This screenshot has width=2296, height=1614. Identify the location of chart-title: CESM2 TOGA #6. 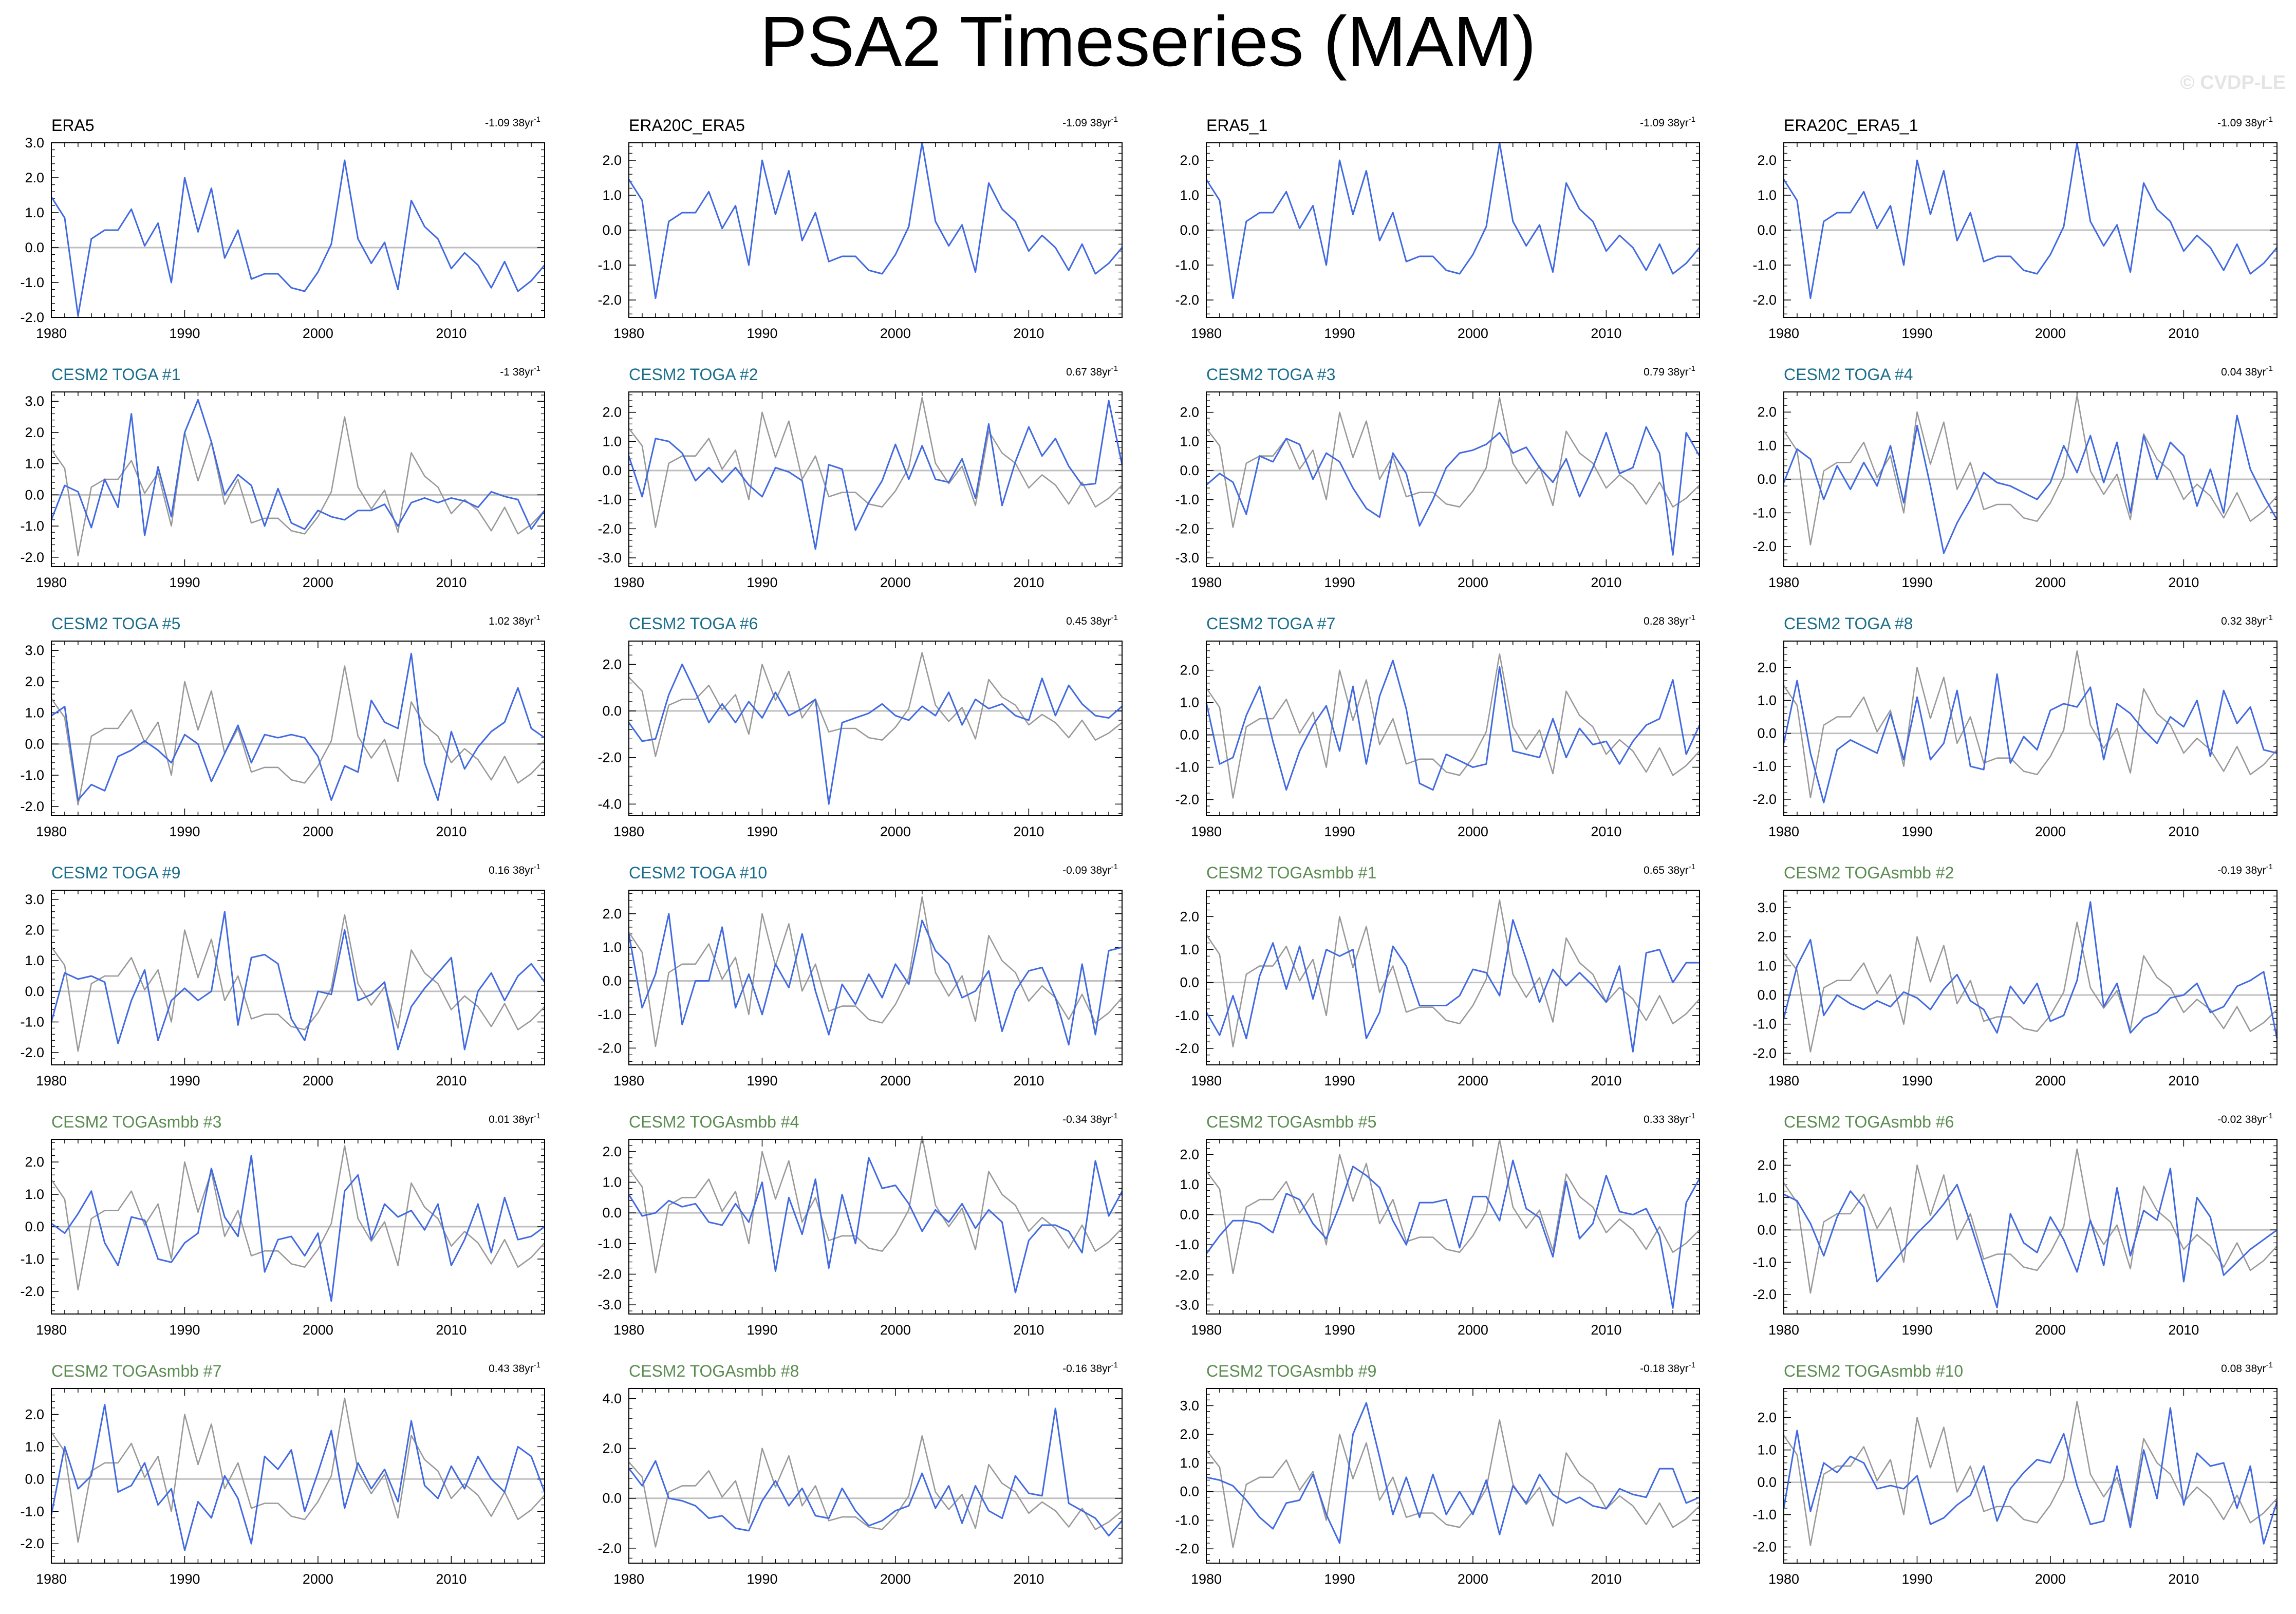
(693, 623).